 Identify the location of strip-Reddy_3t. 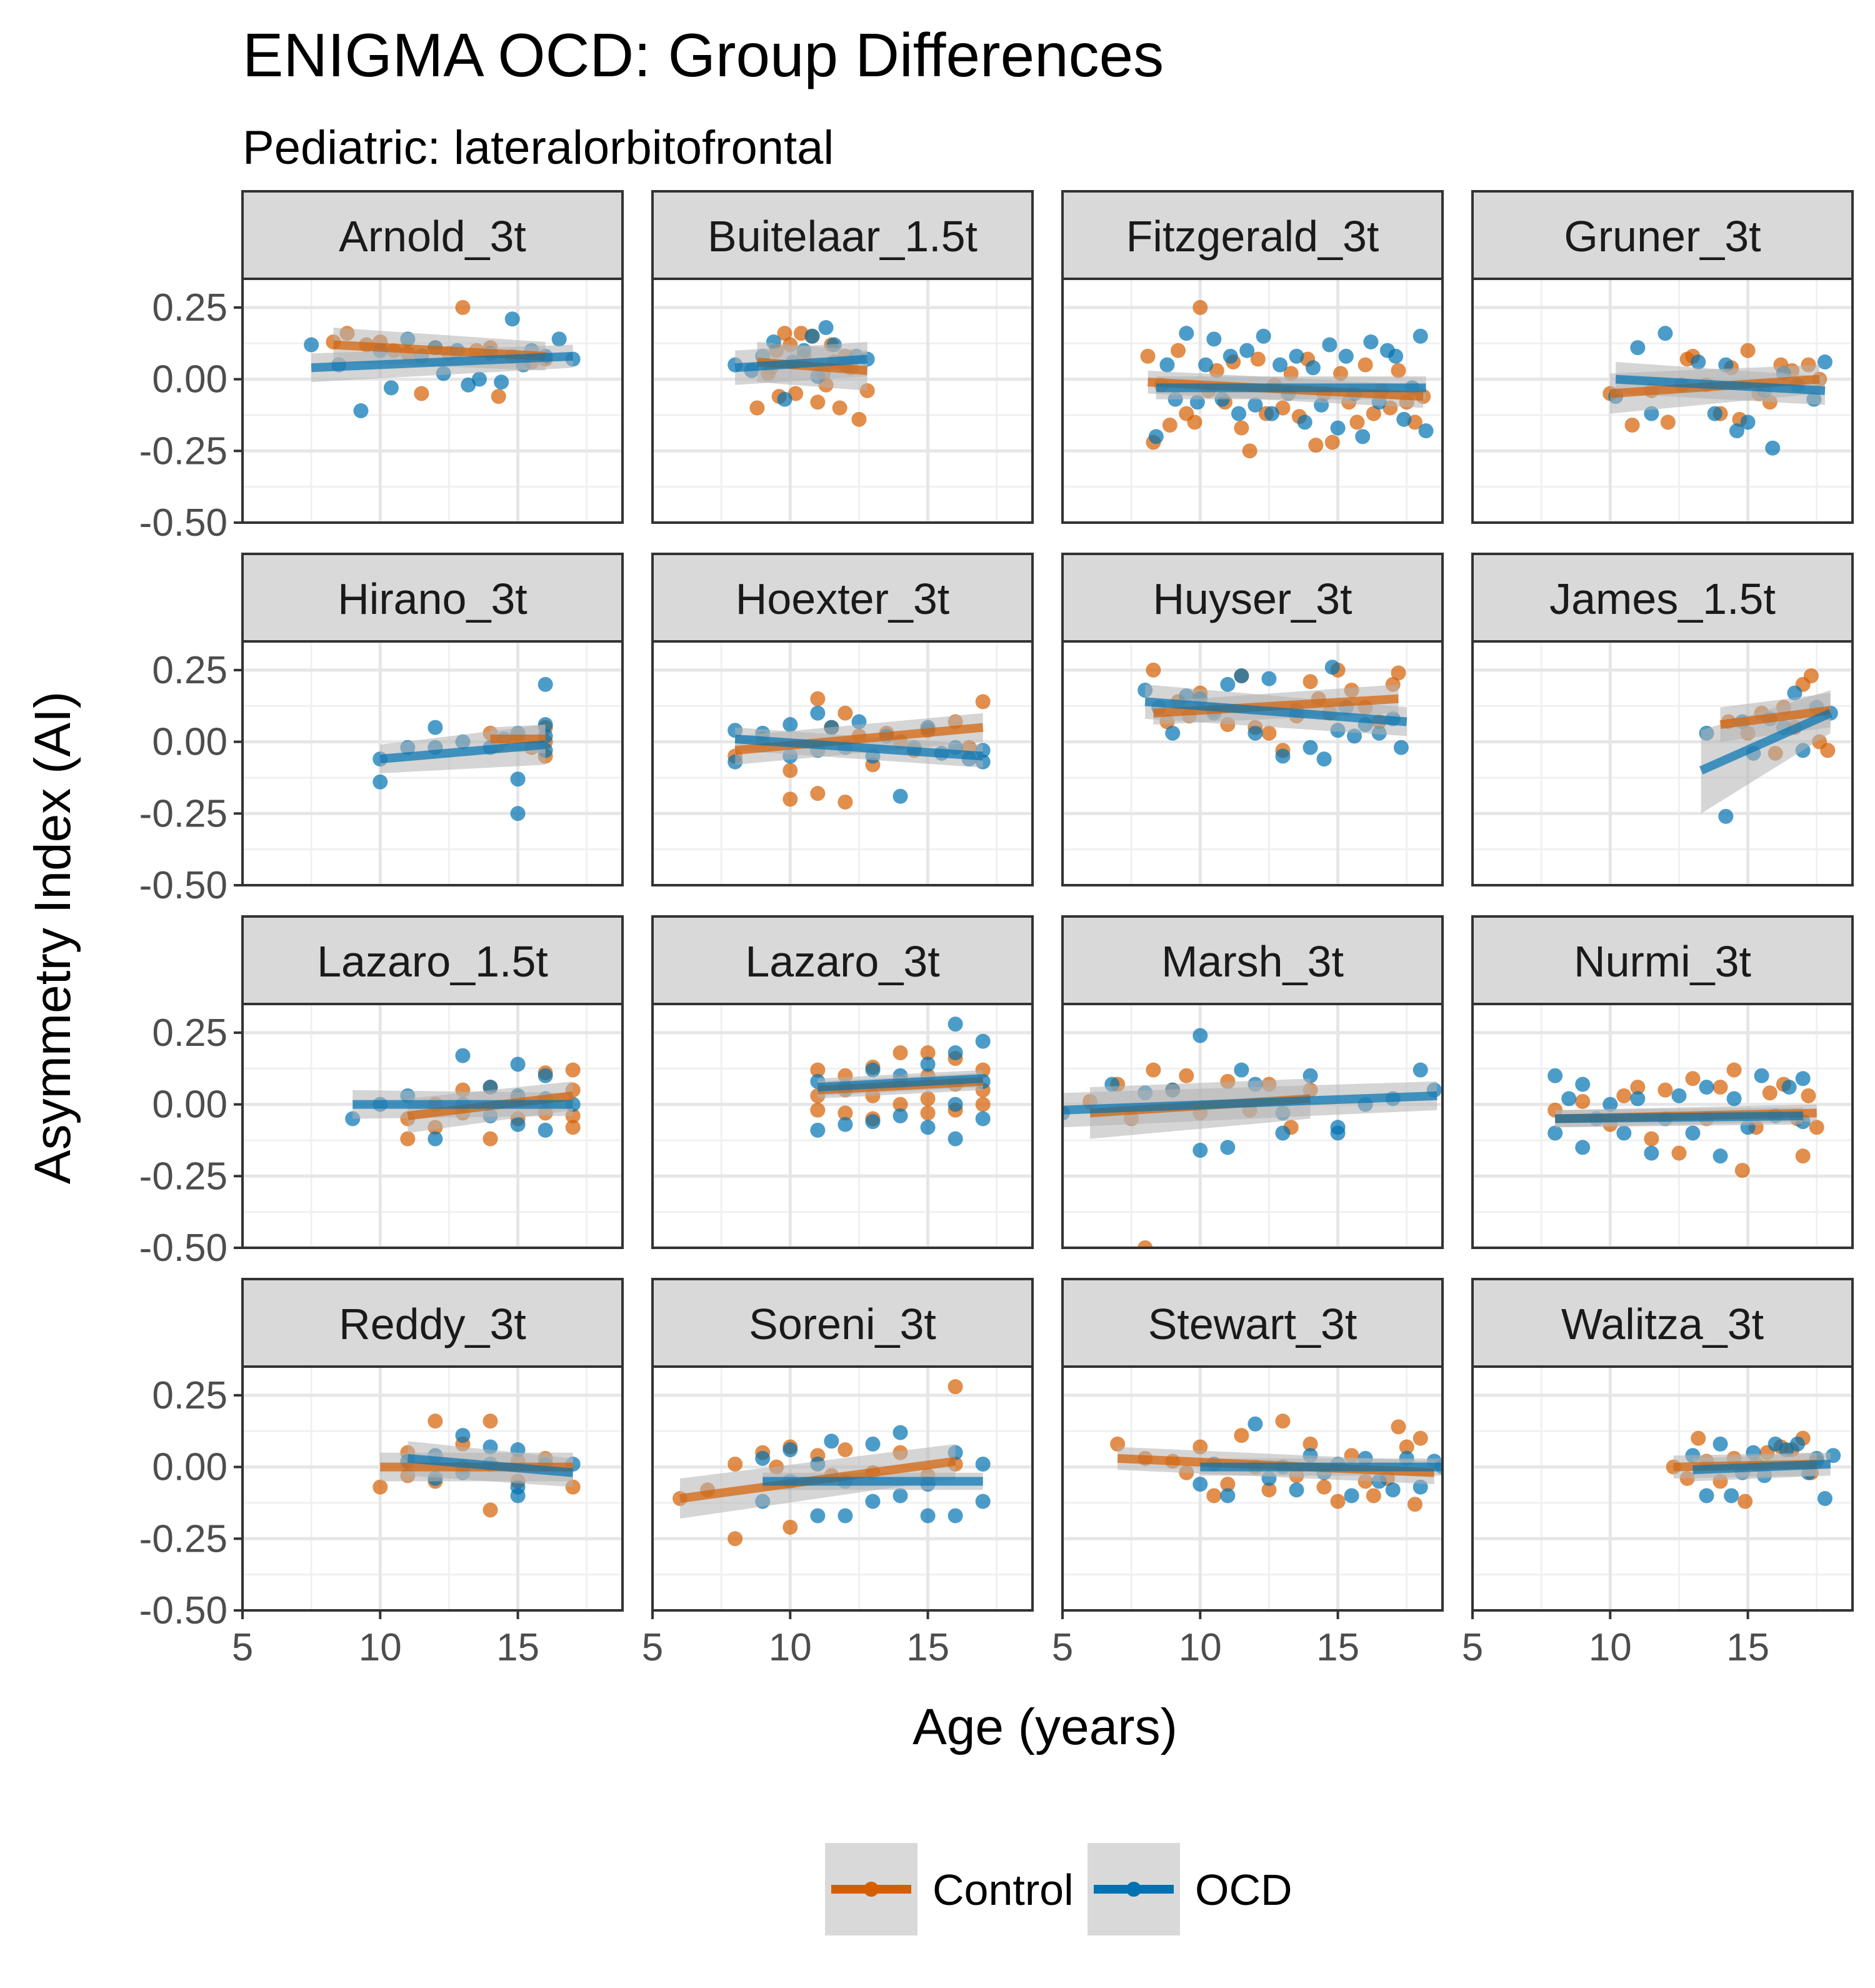
(432, 1323).